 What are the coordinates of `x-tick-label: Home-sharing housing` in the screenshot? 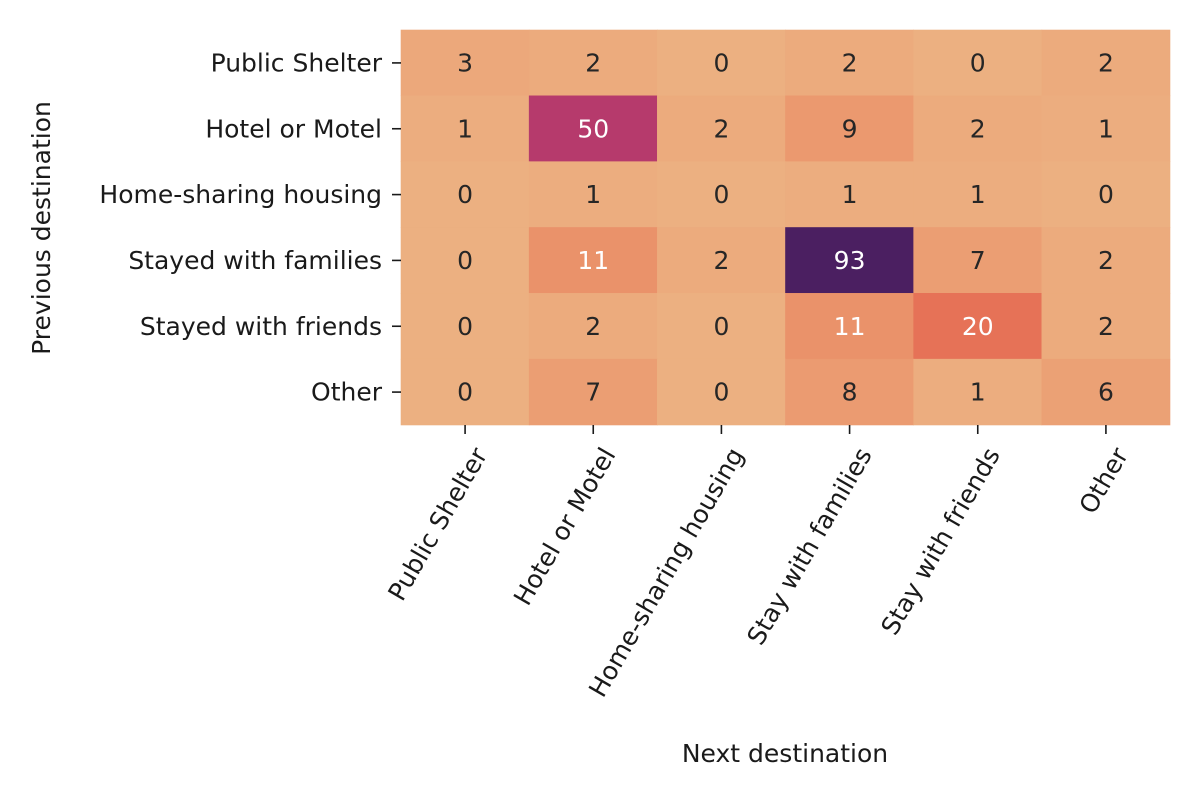 It's located at (666, 572).